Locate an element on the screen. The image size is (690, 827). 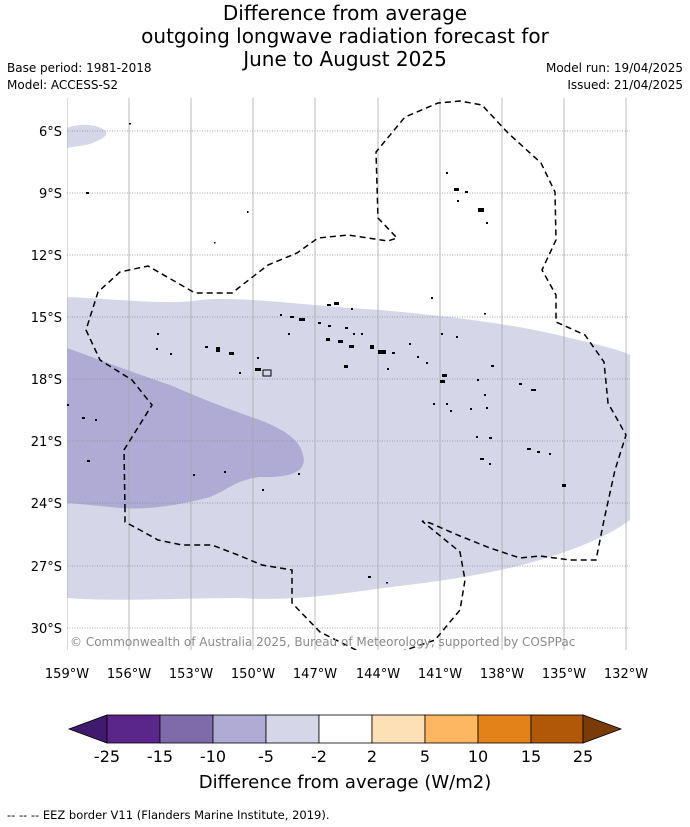
lon-label: 147°W is located at coordinates (315, 674).